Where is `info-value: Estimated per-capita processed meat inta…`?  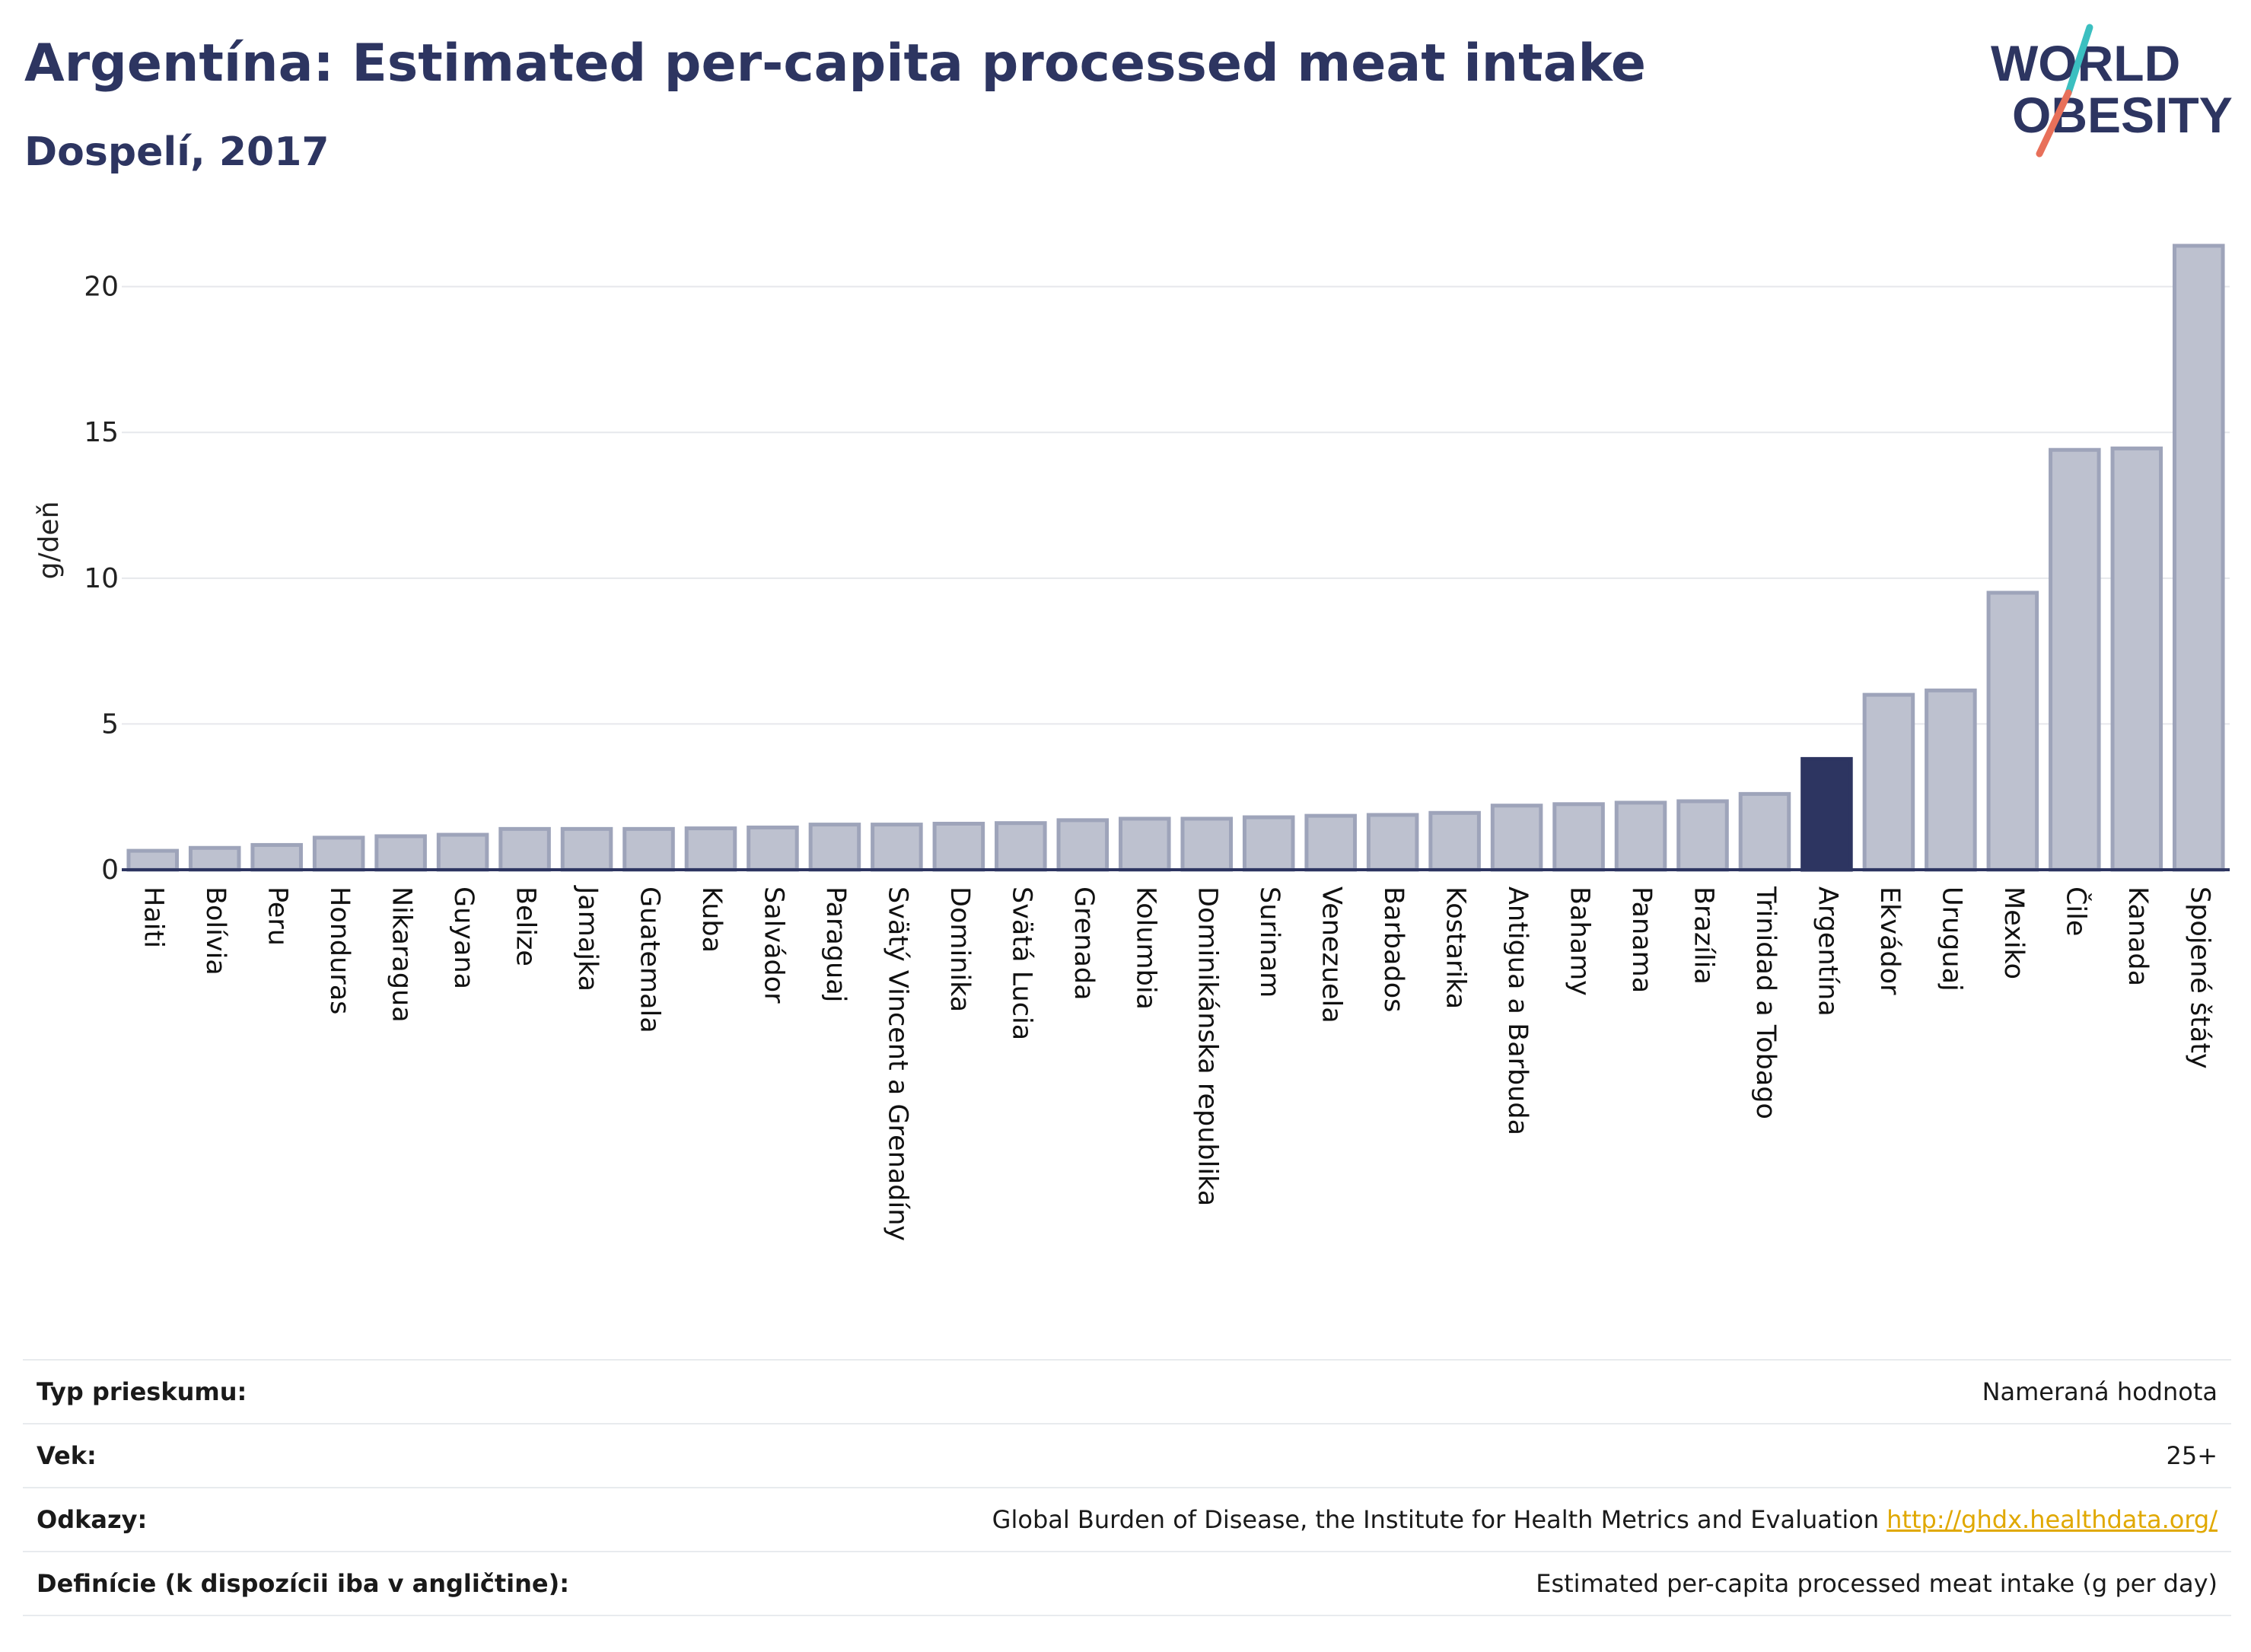 info-value: Estimated per-capita processed meat inta… is located at coordinates (1877, 1583).